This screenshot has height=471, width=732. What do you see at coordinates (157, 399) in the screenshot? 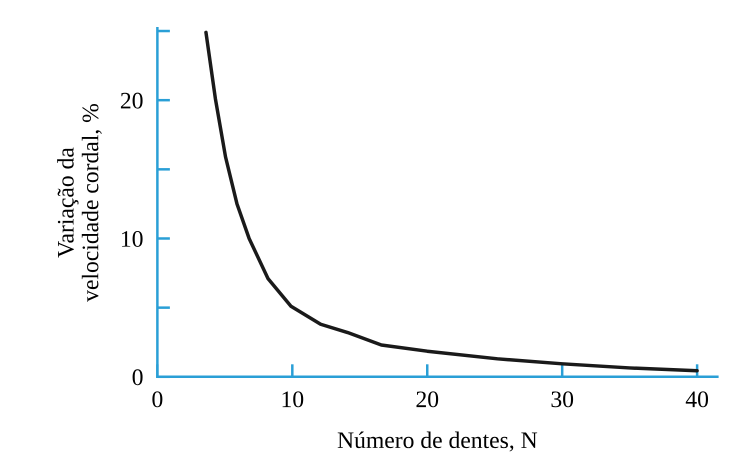
I see `x-tick-label: 0` at bounding box center [157, 399].